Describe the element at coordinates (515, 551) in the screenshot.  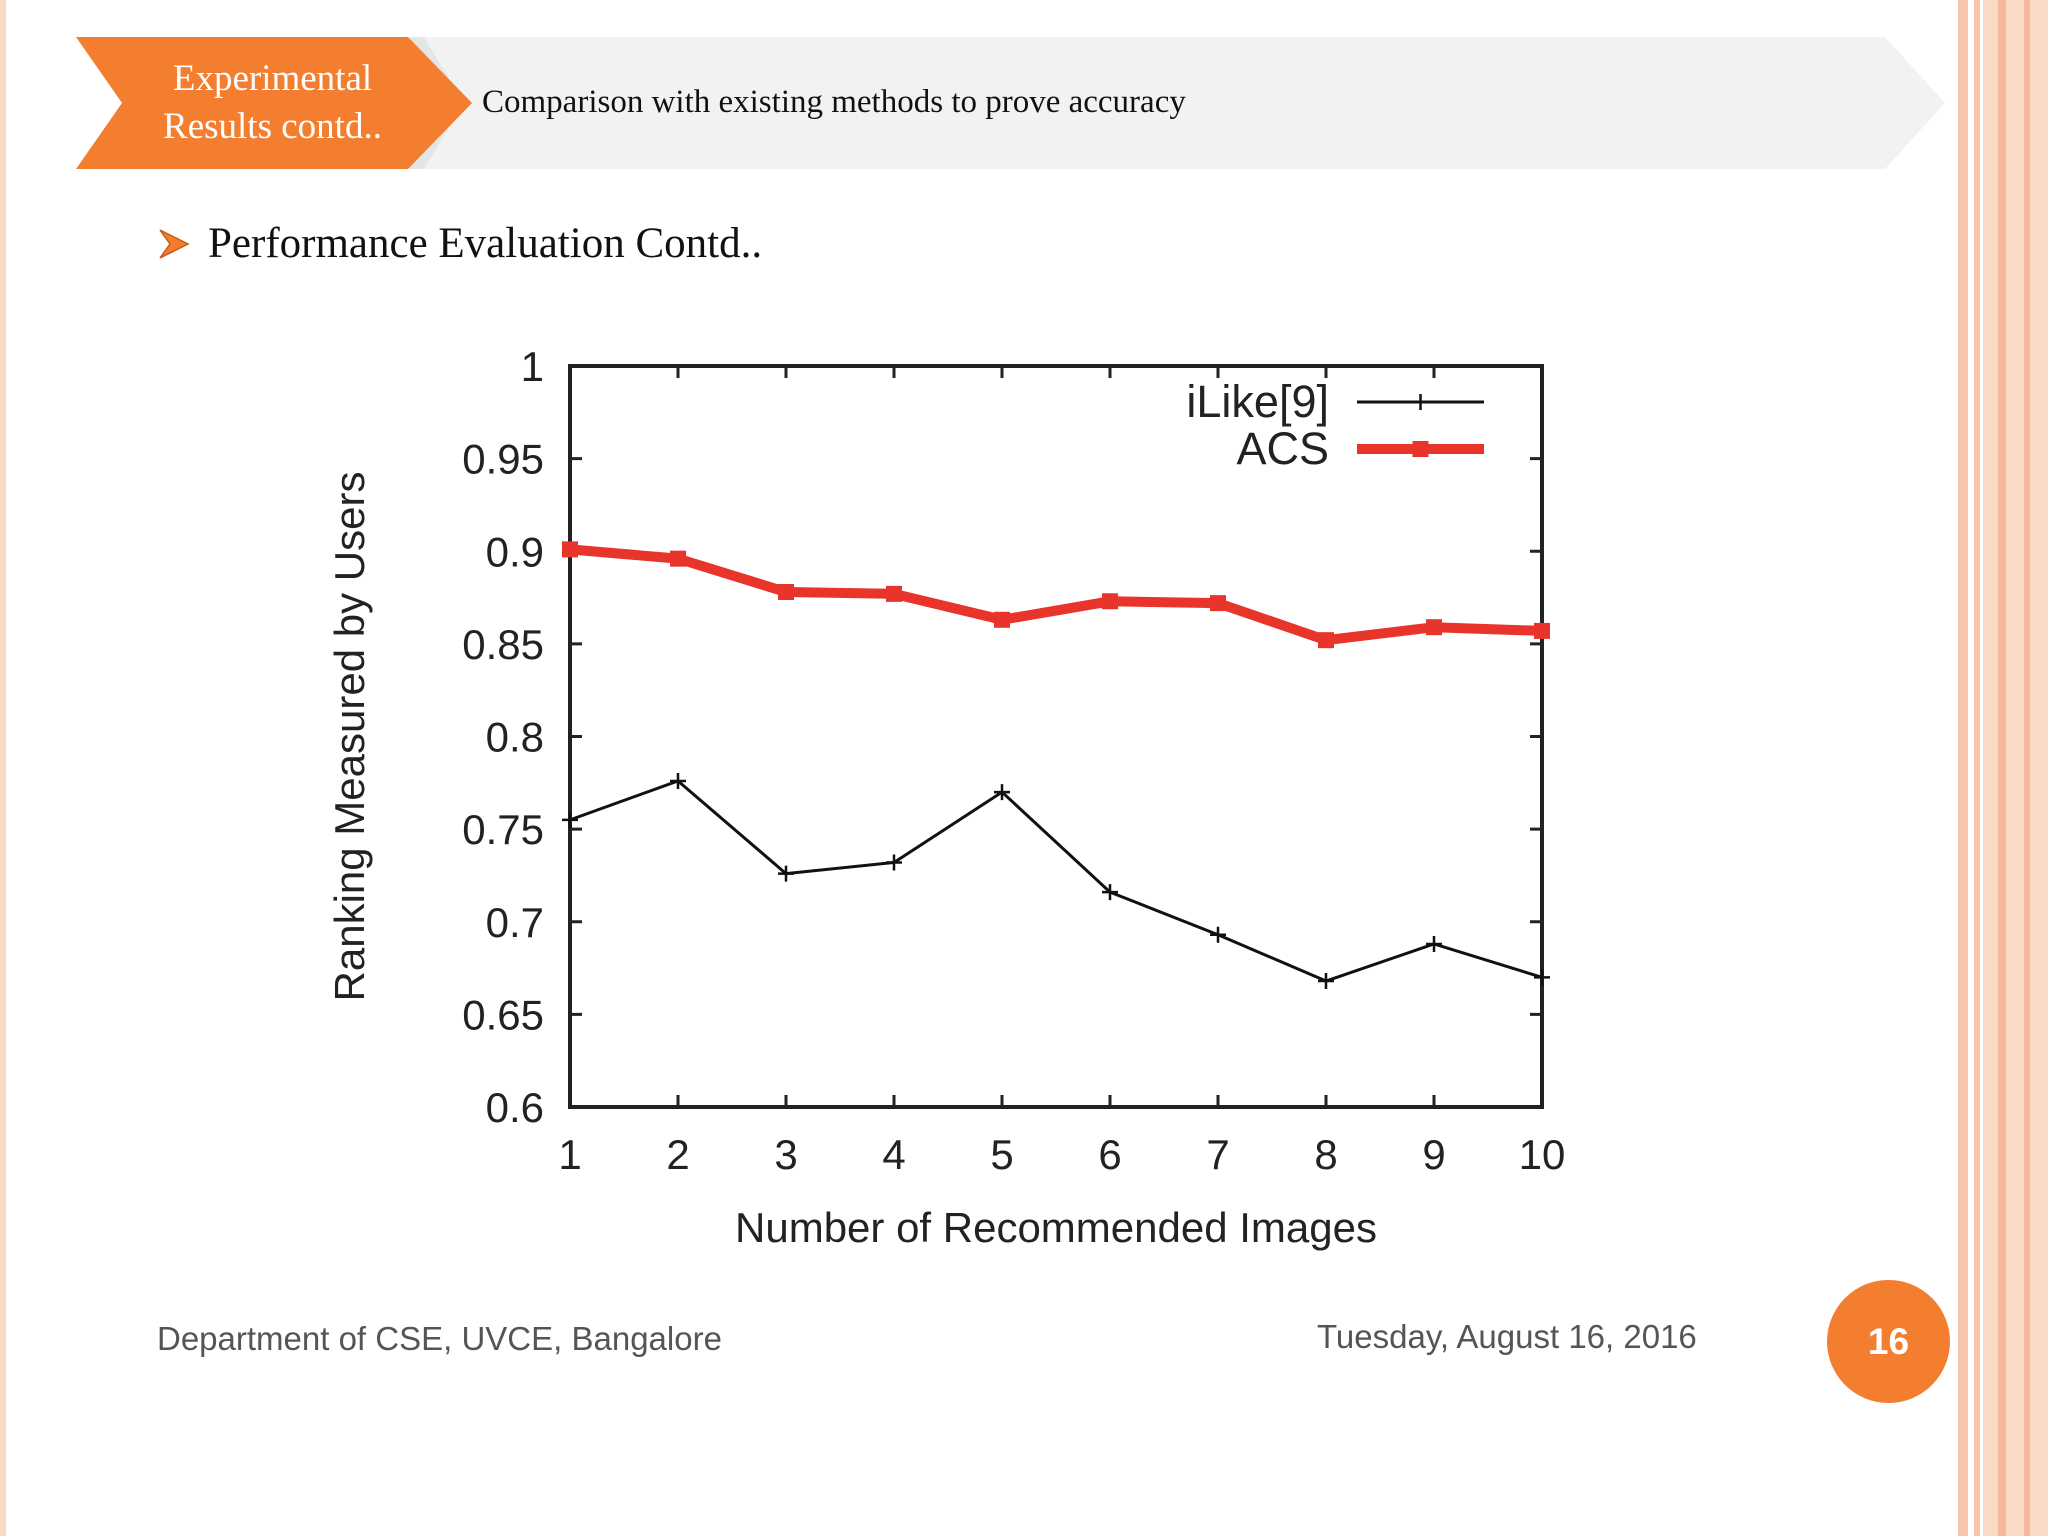
I see `y-tick-label: 0.9` at that location.